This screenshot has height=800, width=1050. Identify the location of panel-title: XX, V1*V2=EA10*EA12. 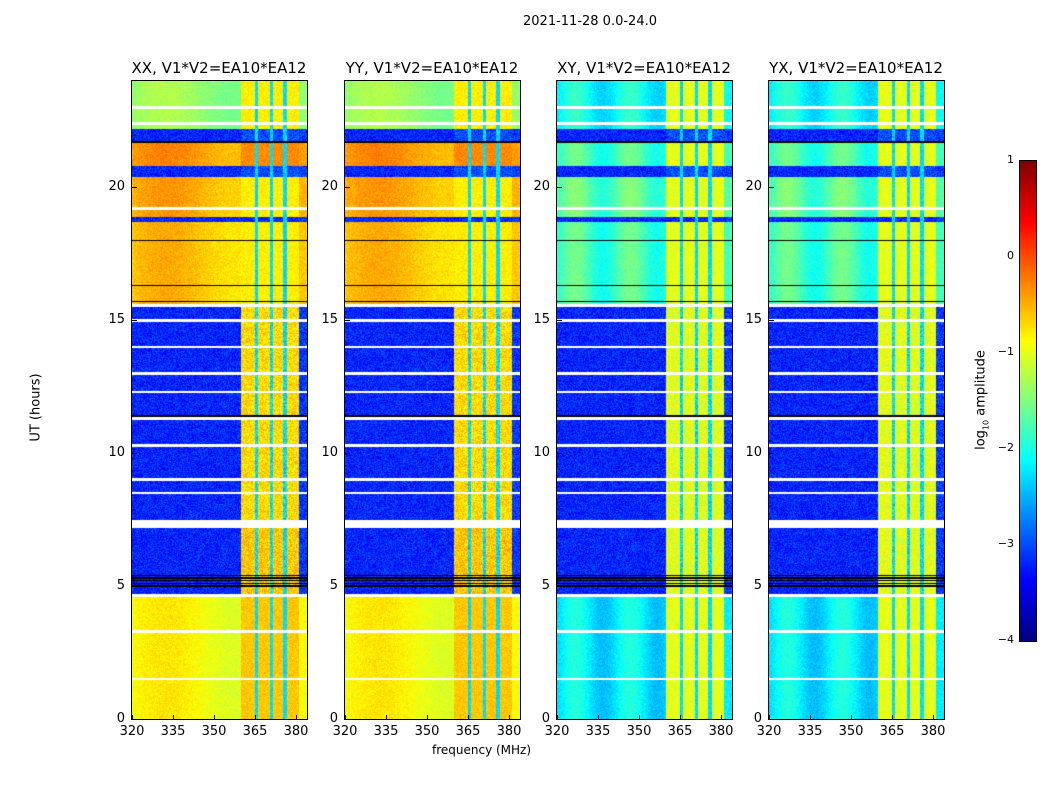
(219, 68).